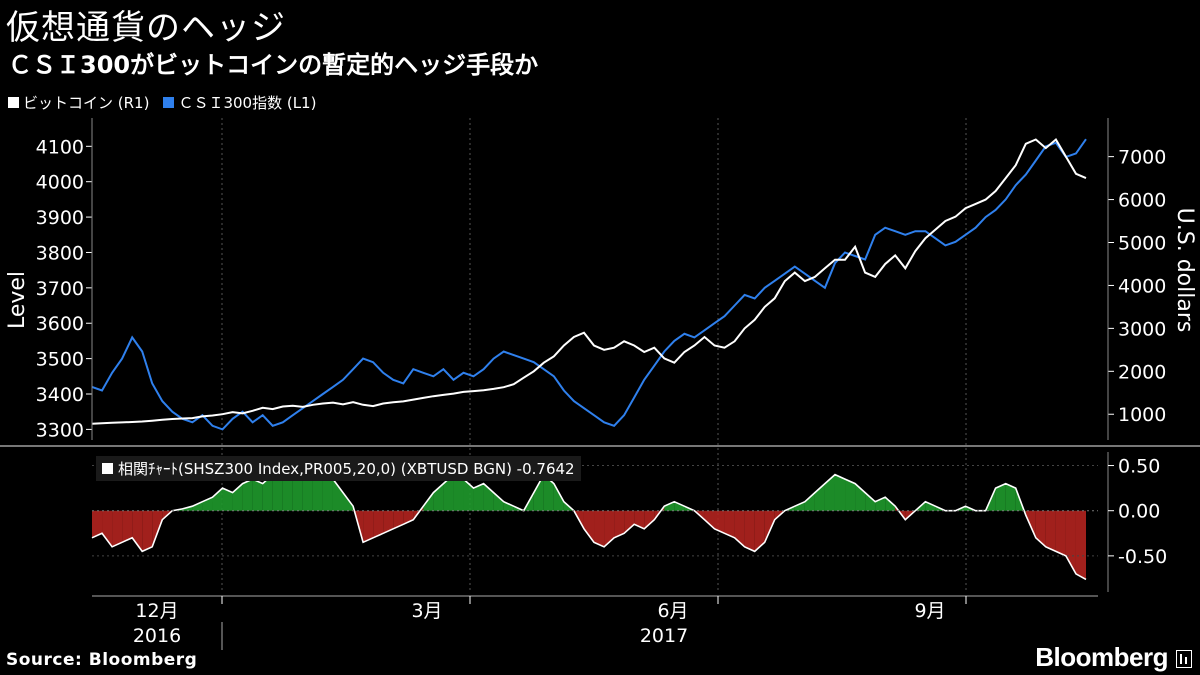 The image size is (1200, 675). I want to click on legend-item-bitcoin: ビットコイン (R1), so click(78, 102).